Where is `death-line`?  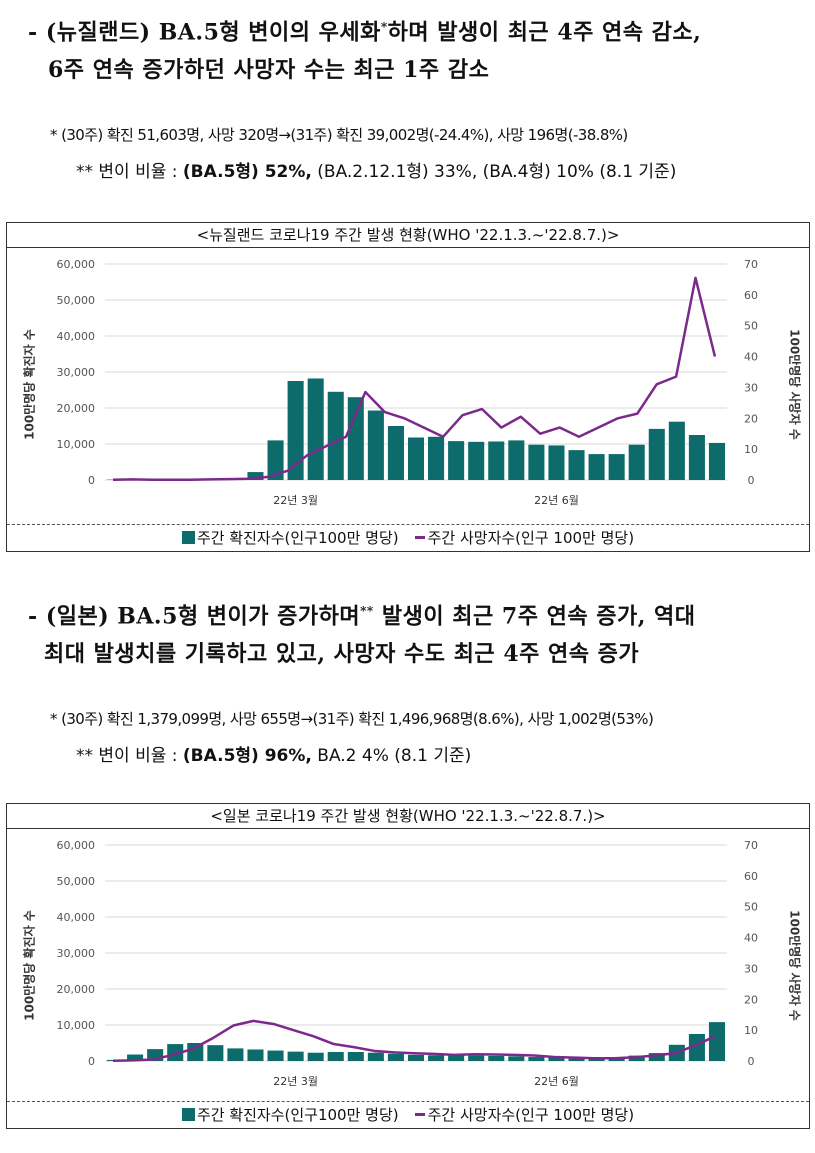 death-line is located at coordinates (414, 1040).